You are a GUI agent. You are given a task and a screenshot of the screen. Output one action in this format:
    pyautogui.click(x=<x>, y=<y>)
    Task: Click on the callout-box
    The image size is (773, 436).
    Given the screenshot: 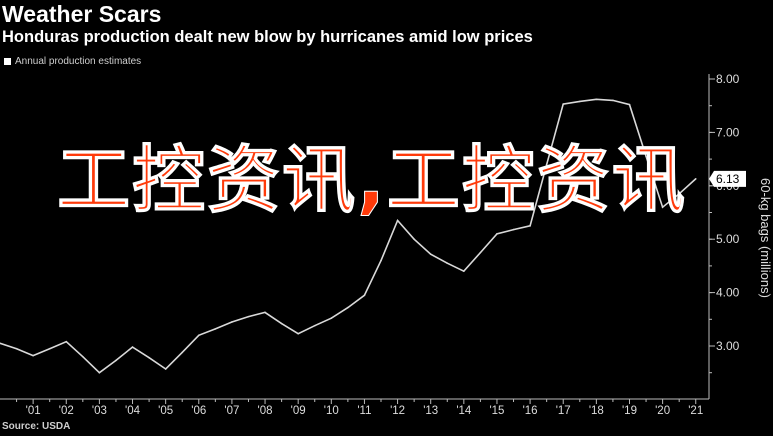 What is the action you would take?
    pyautogui.click(x=727, y=178)
    